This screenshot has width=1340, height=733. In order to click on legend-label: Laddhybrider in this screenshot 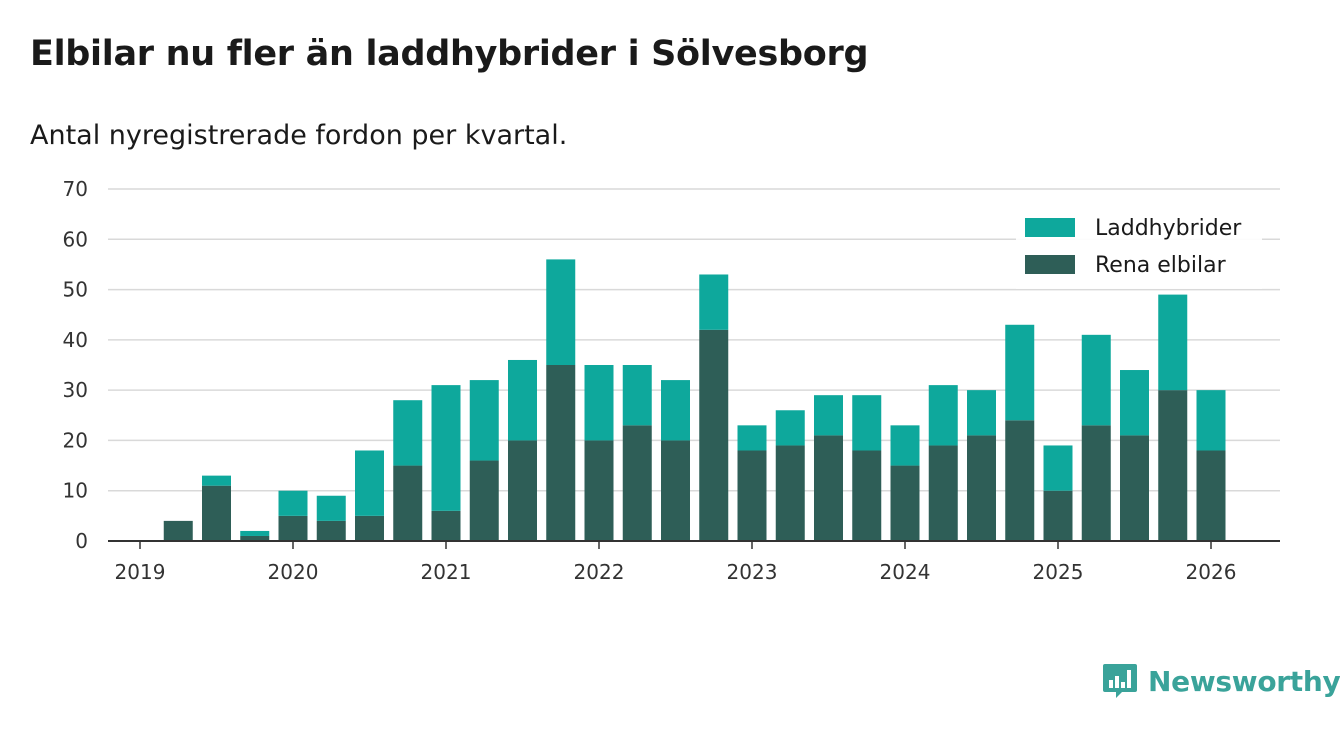, I will do `click(1168, 228)`.